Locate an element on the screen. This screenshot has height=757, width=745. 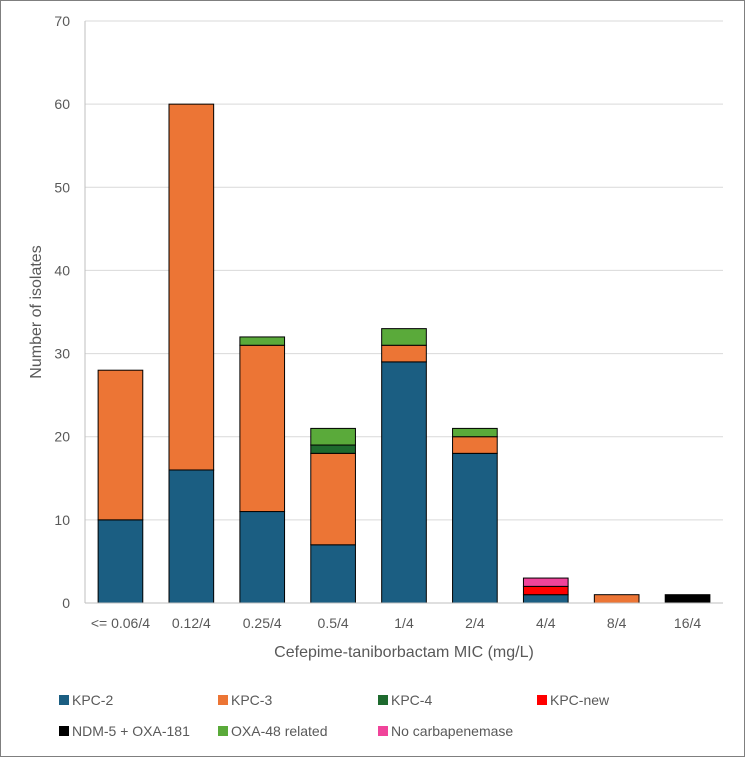
legend-item: KPC-3 is located at coordinates (245, 700).